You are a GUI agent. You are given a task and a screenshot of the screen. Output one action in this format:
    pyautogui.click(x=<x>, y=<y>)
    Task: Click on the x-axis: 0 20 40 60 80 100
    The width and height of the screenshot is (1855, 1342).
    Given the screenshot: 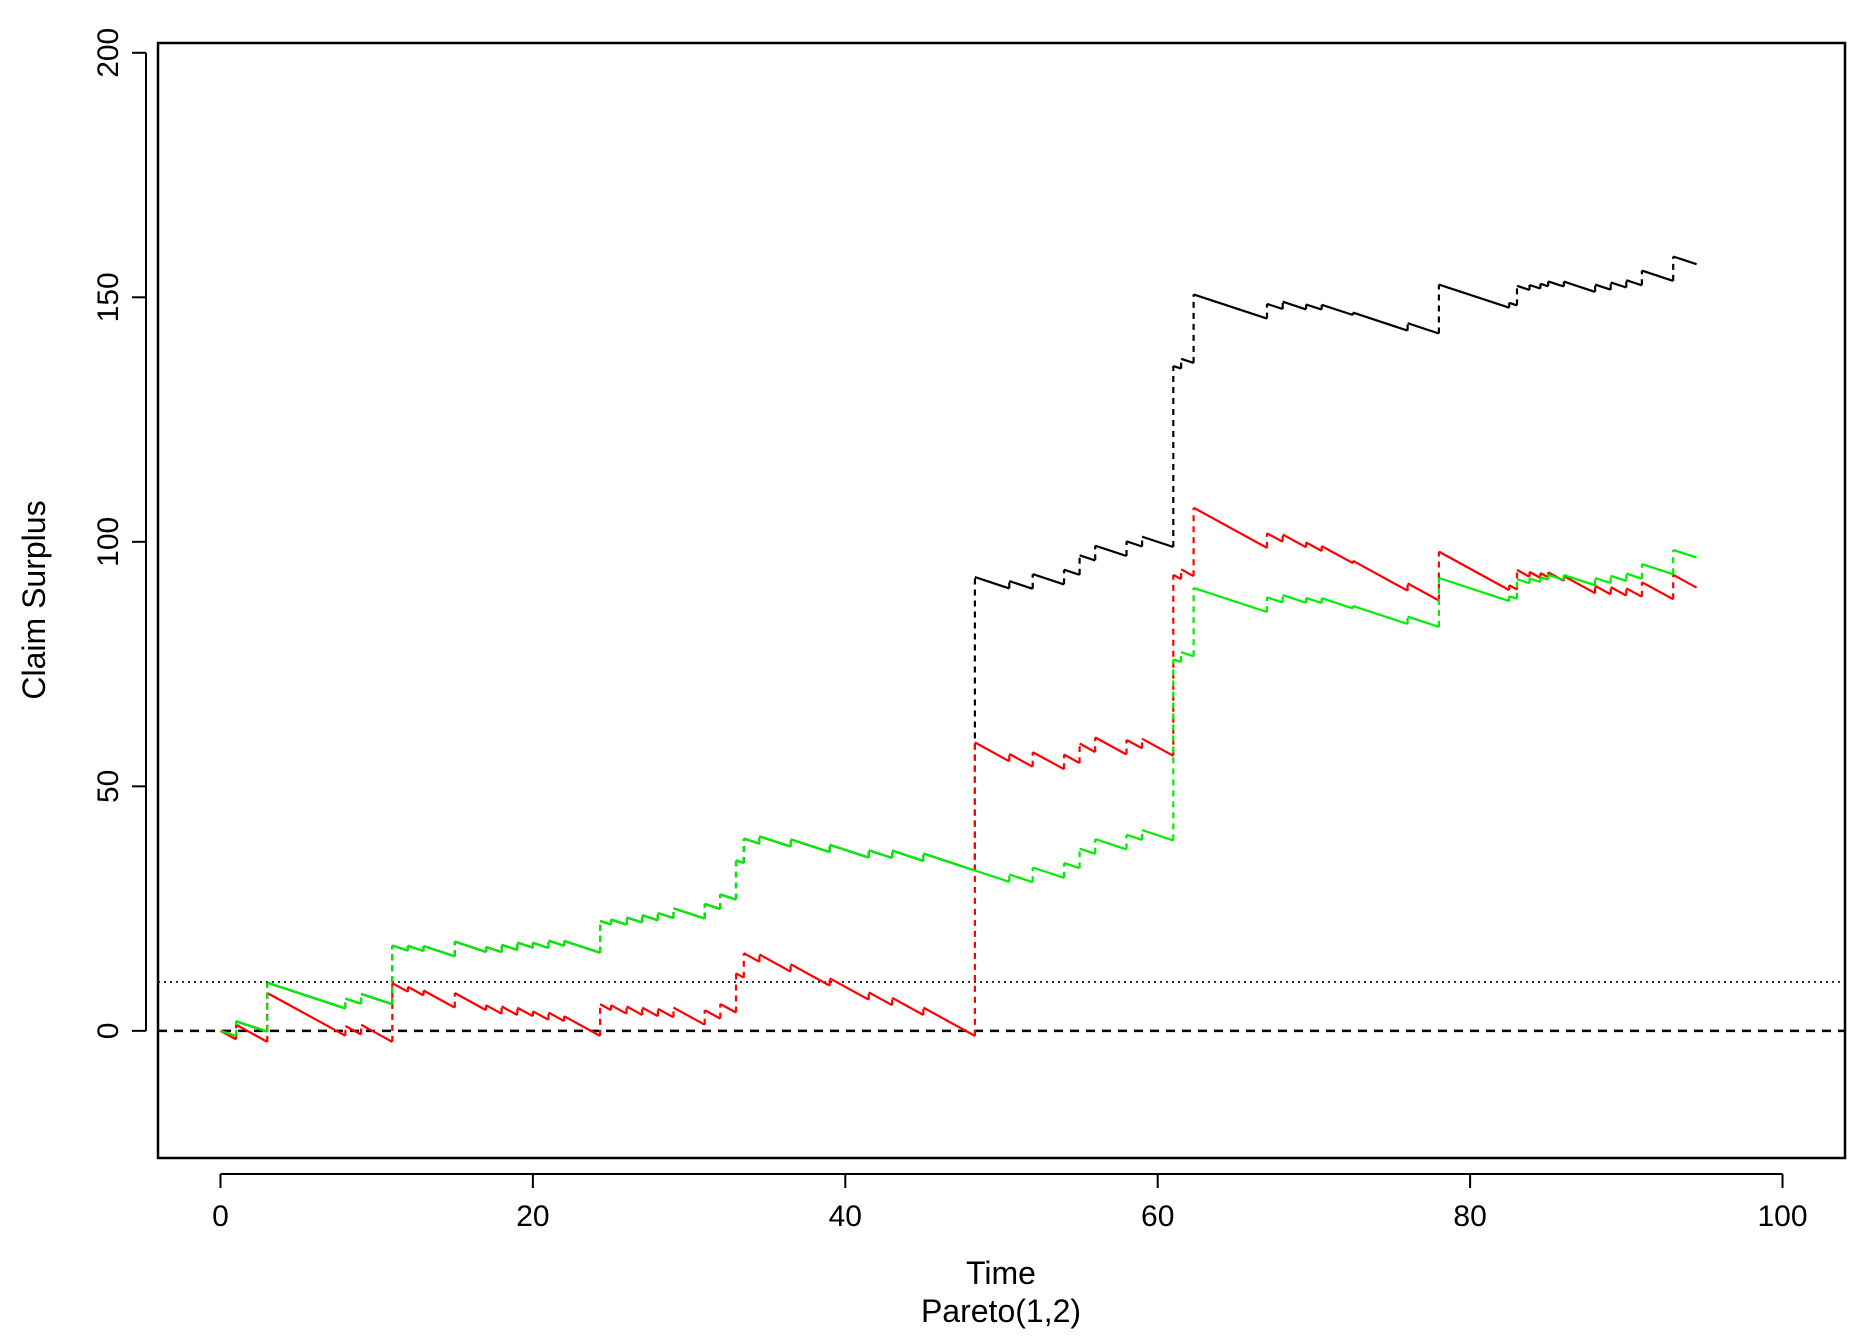 What is the action you would take?
    pyautogui.click(x=1010, y=1203)
    